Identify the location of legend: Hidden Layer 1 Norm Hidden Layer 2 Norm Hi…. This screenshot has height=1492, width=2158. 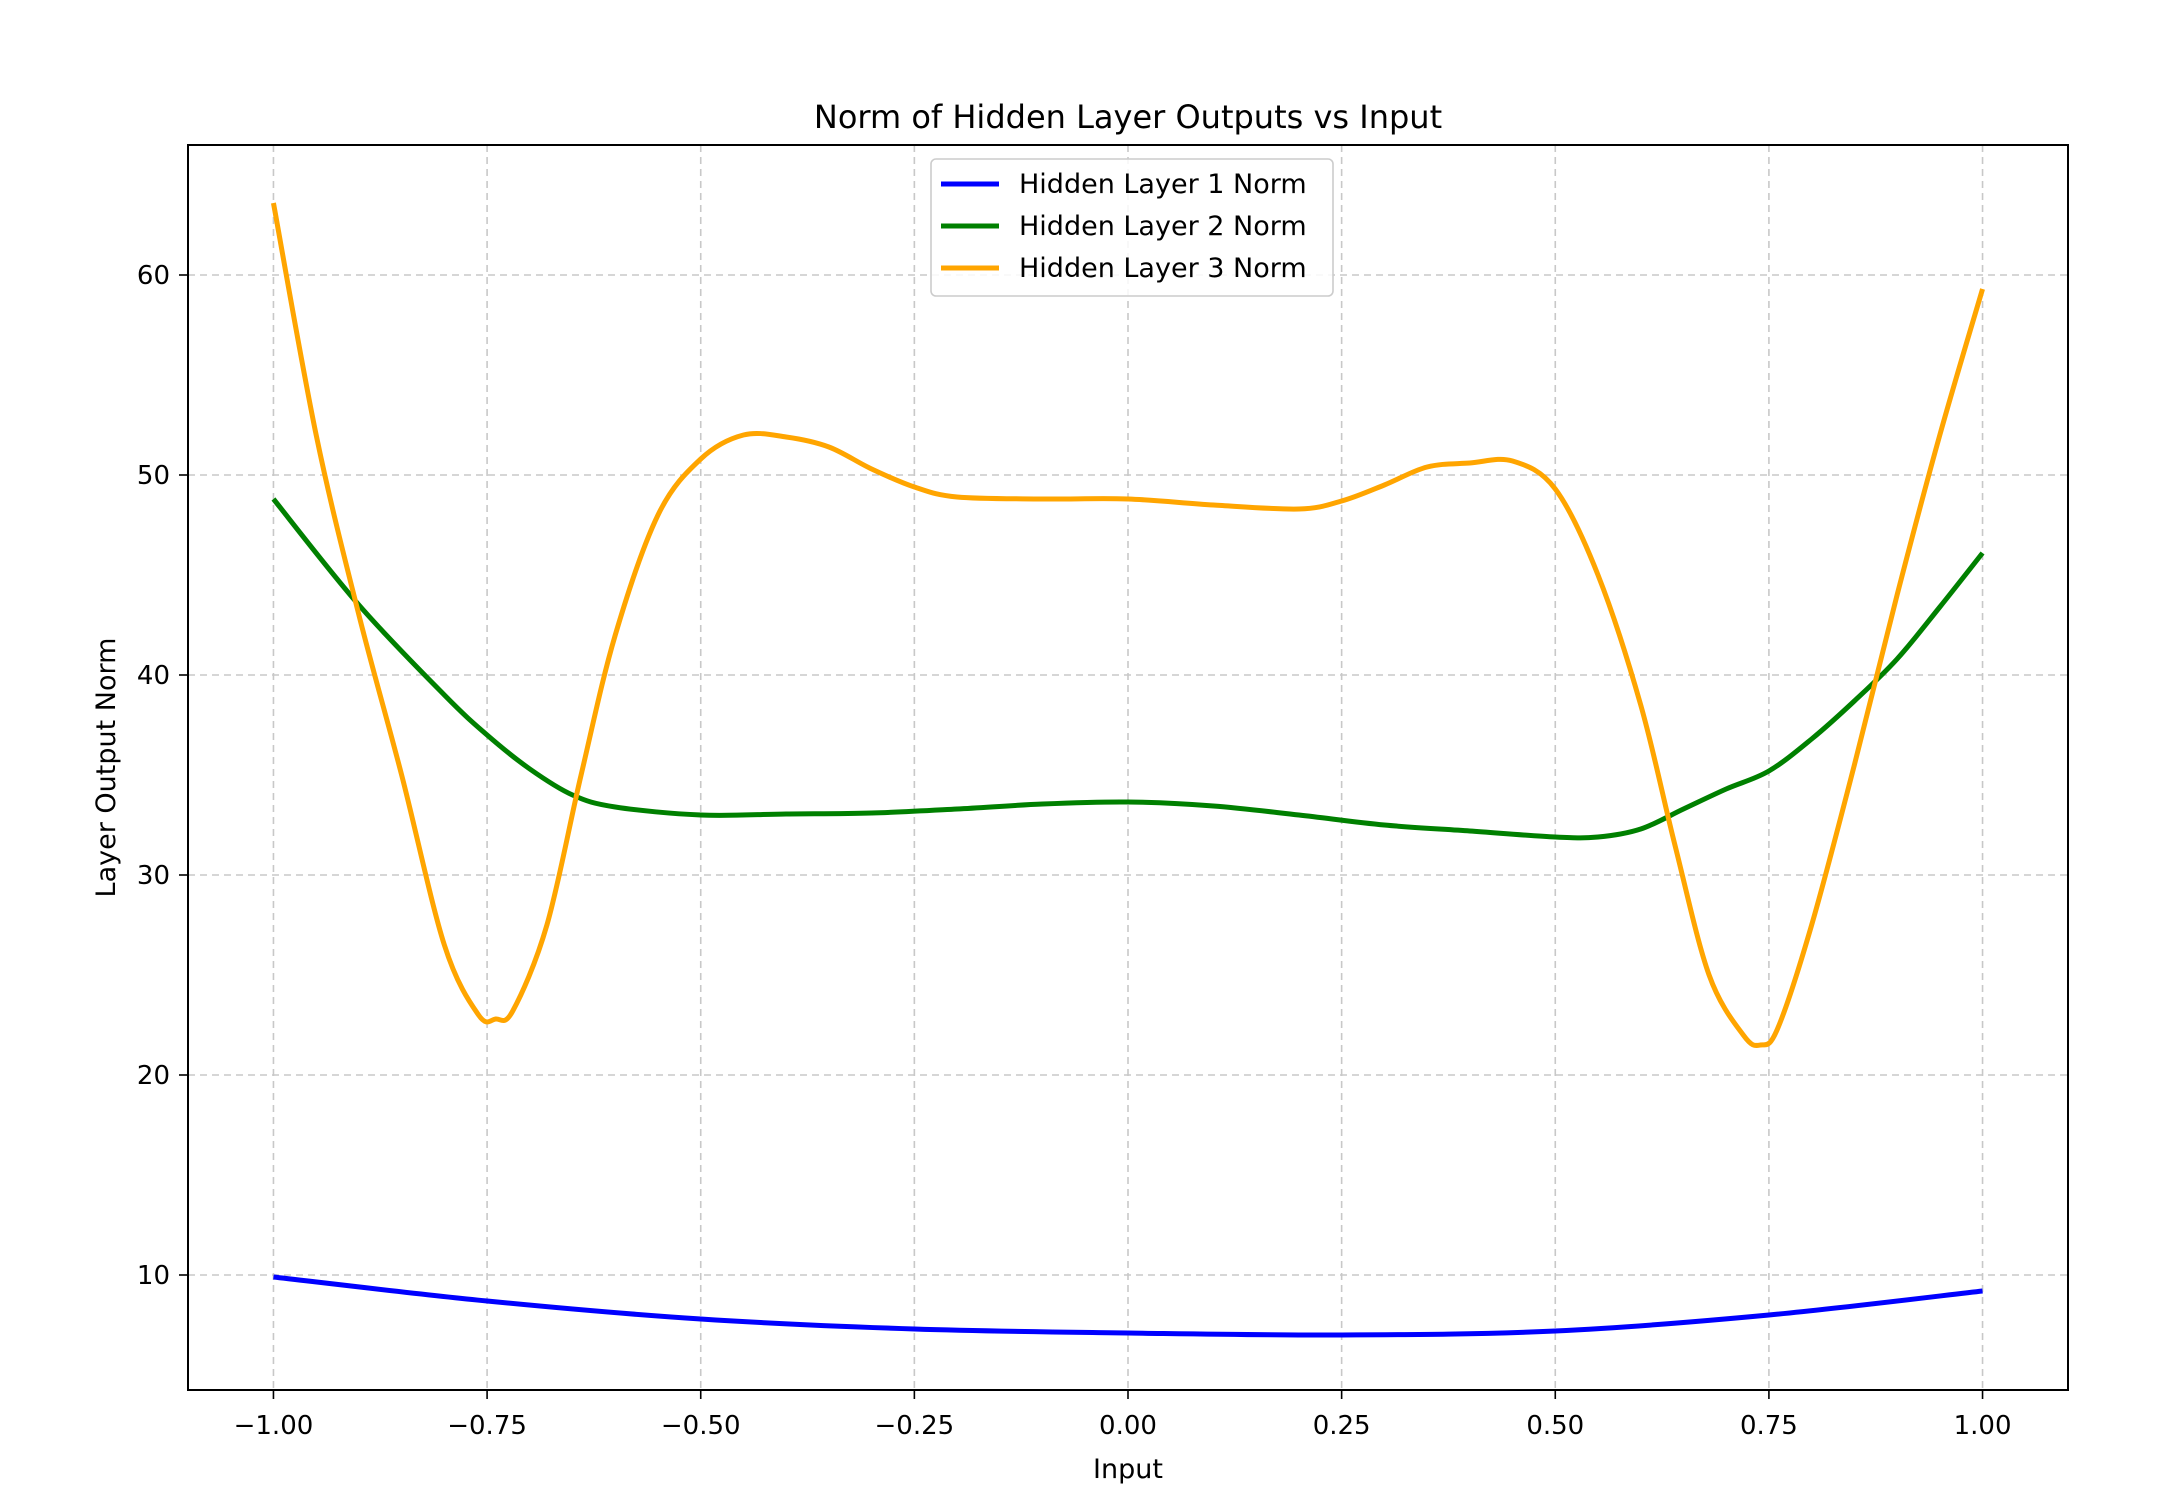
(1132, 227).